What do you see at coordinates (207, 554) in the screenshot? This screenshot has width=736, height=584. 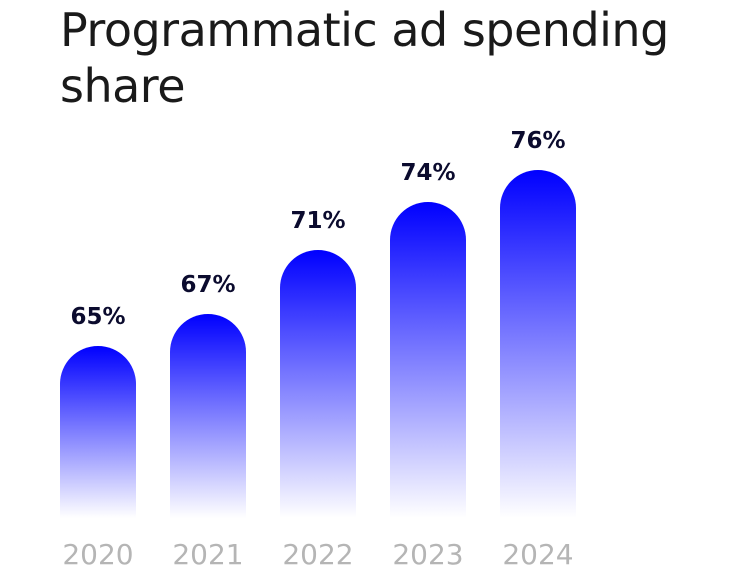 I see `category-label-2021: 2021` at bounding box center [207, 554].